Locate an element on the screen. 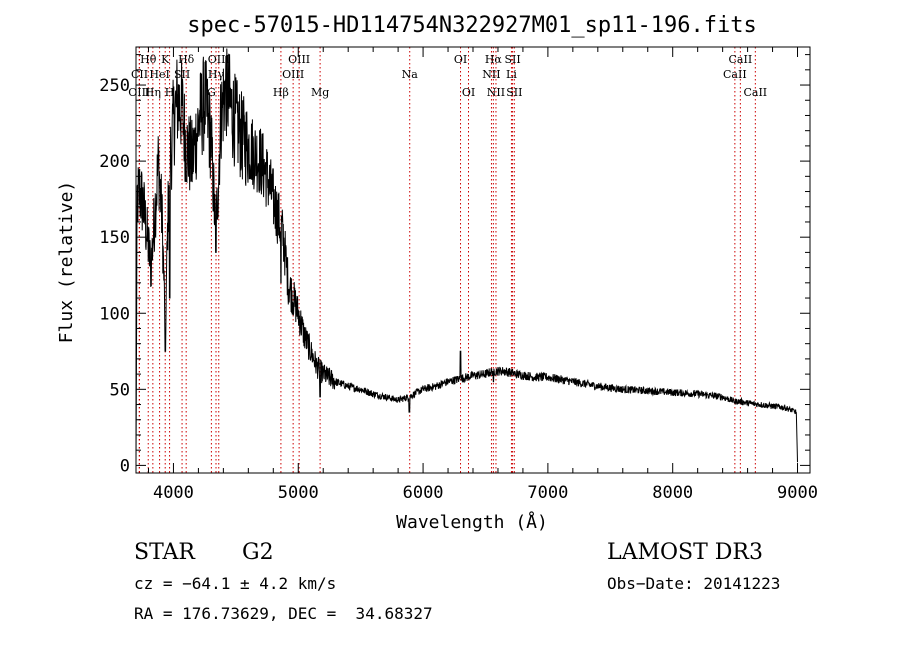 The width and height of the screenshot is (900, 649). y-tick-label: 50 is located at coordinates (120, 390).